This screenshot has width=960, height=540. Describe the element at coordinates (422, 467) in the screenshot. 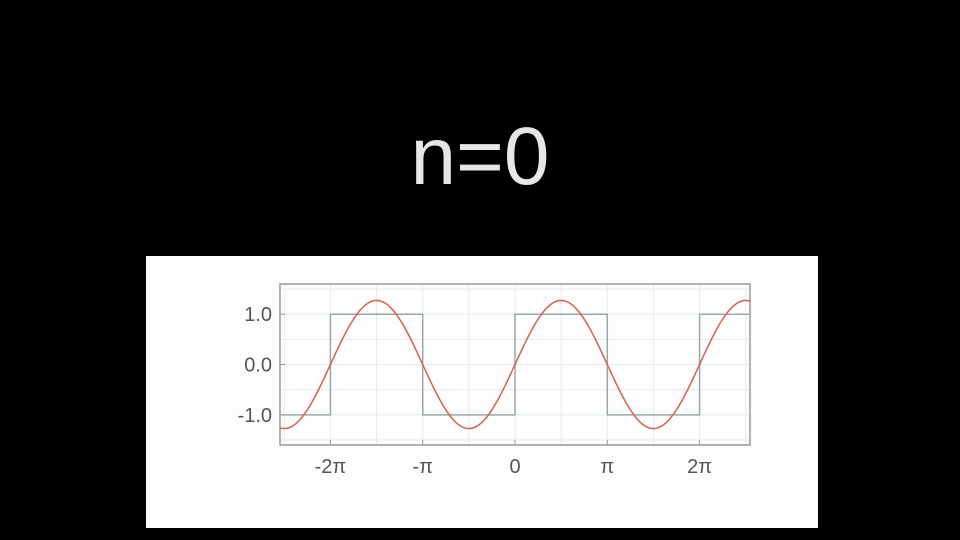

I see `x-tick-label: -π` at that location.